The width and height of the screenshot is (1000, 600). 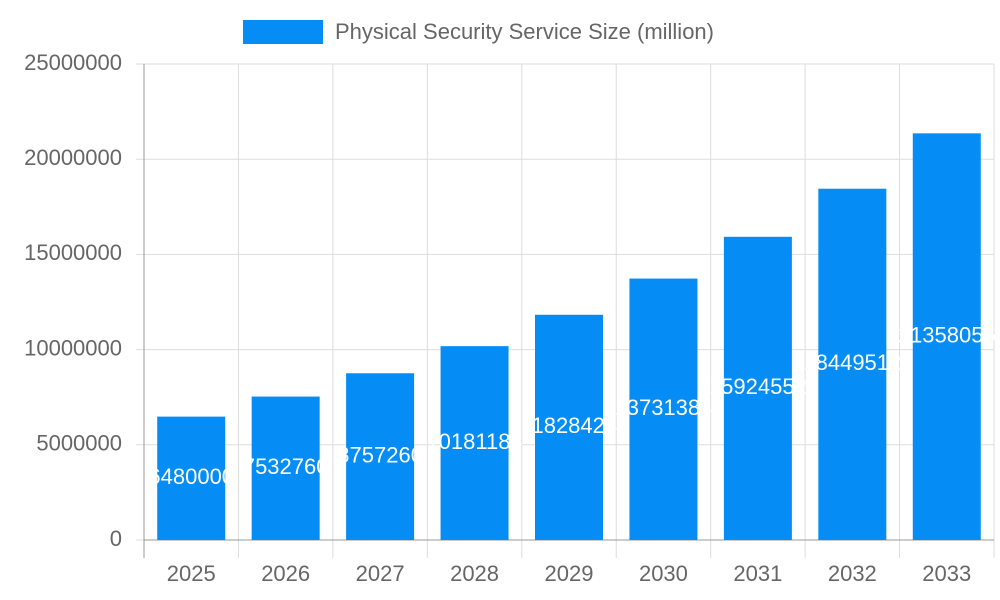 I want to click on x-tick-label: 2033, so click(x=946, y=573).